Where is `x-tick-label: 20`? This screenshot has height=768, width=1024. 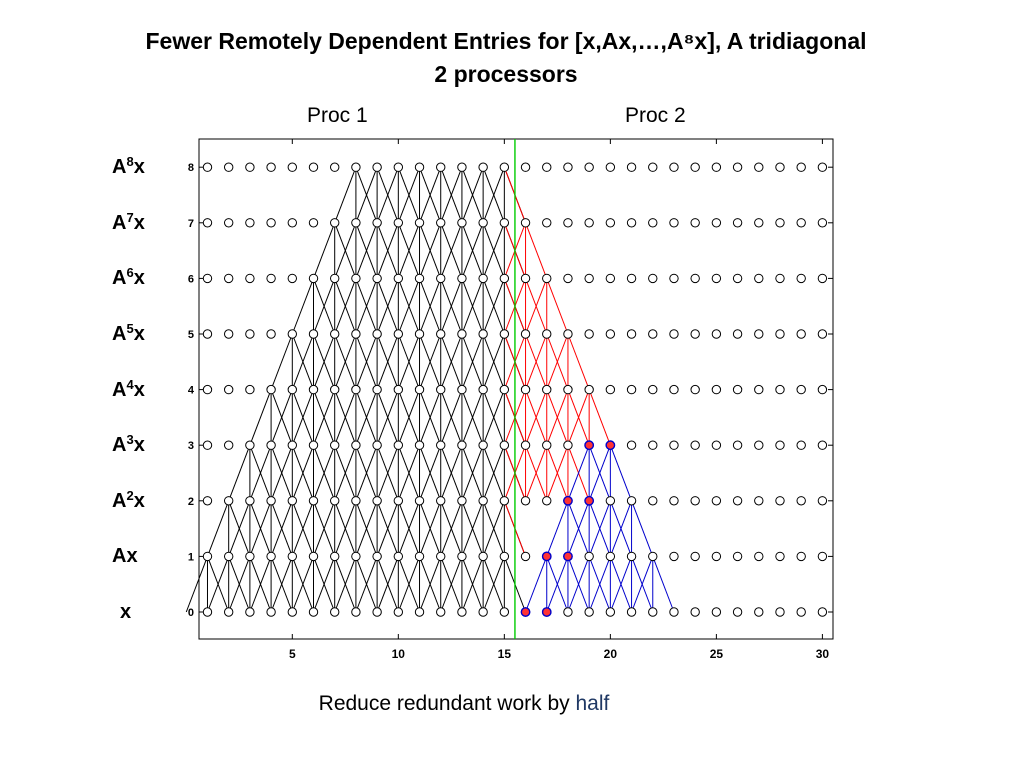
x-tick-label: 20 is located at coordinates (611, 654).